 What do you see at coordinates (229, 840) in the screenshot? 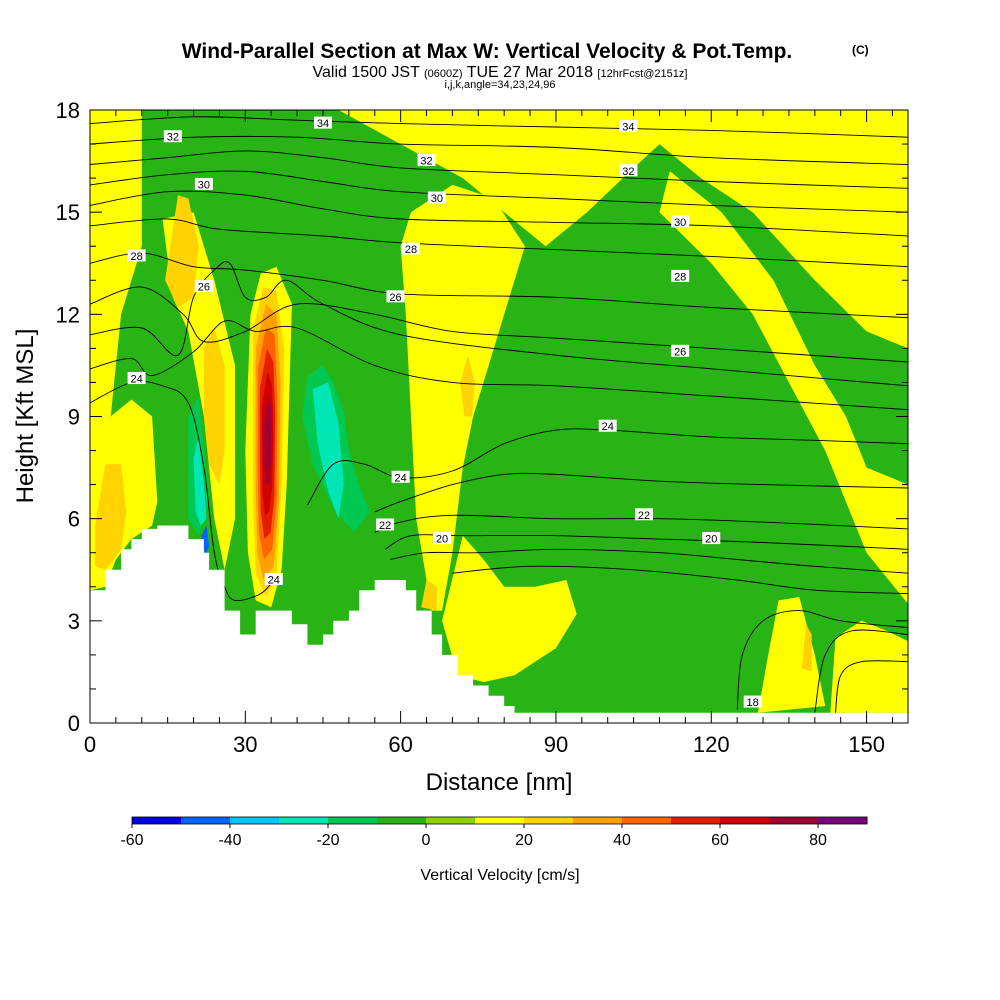
I see `colorbar-tick-label: -40` at bounding box center [229, 840].